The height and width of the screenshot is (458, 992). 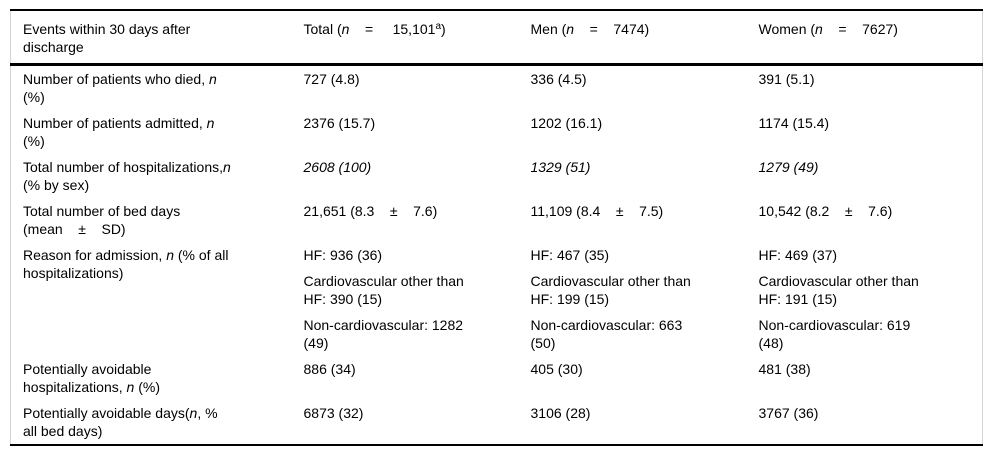 I want to click on cell-women: 481 (38), so click(x=784, y=369).